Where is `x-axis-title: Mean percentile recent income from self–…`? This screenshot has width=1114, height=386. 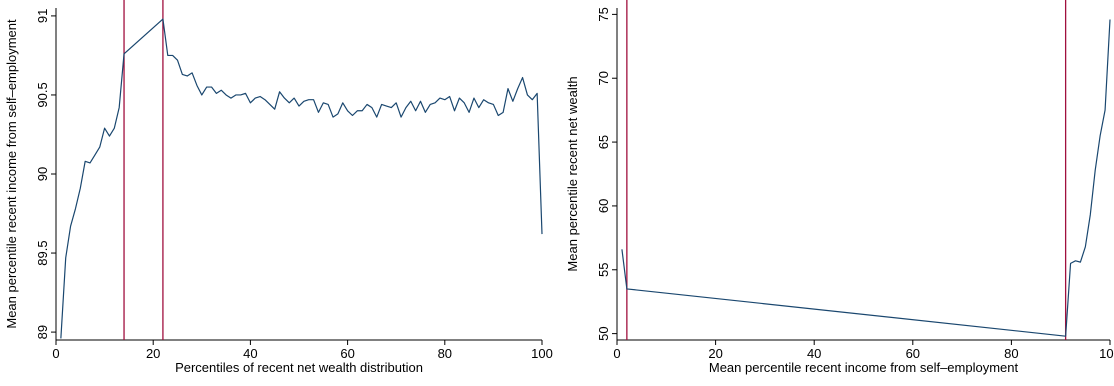 x-axis-title: Mean percentile recent income from self–… is located at coordinates (864, 367).